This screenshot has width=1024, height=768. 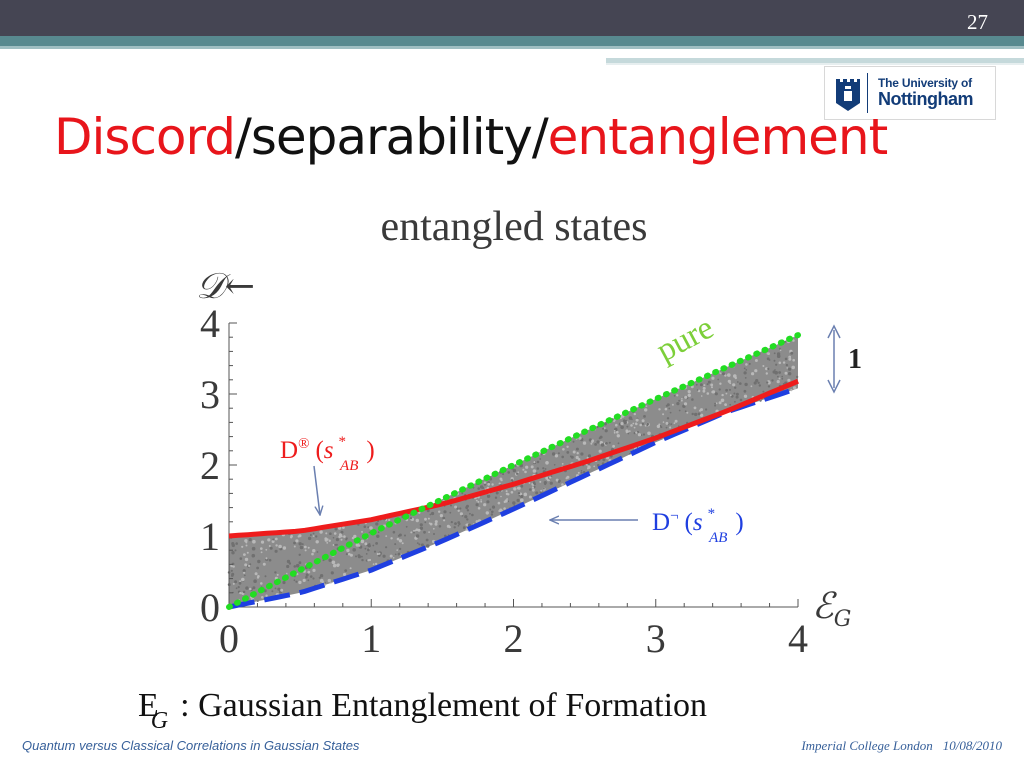 What do you see at coordinates (422, 710) in the screenshot?
I see `svg-text:EG: Gaussian Entanglement of: EG: Gaussian Entanglement of Formation` at bounding box center [422, 710].